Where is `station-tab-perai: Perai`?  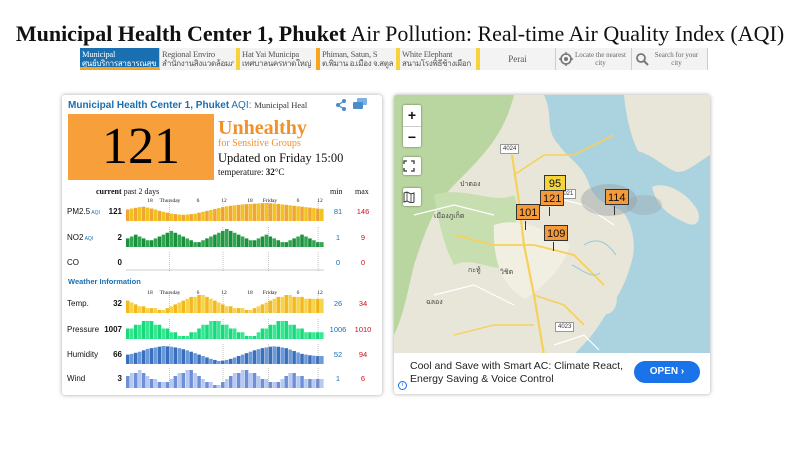 station-tab-perai: Perai is located at coordinates (518, 59).